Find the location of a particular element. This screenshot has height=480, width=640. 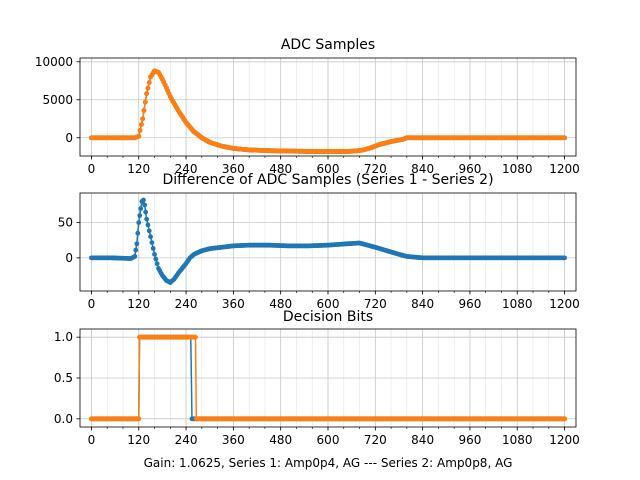

y-tick-label: 1.0 is located at coordinates (63, 337).